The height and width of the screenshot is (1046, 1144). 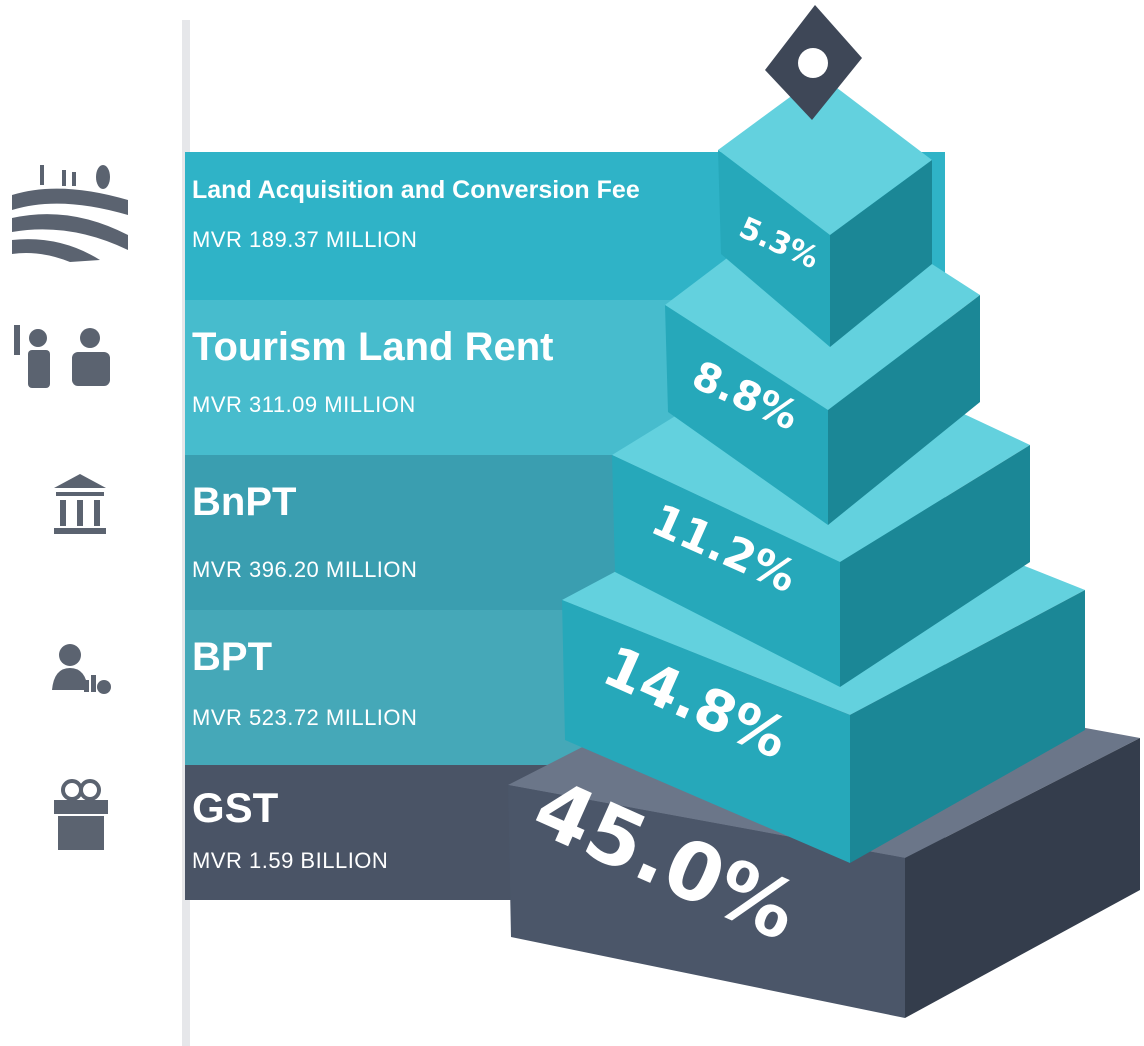 I want to click on tier-block: 5.3%, so click(x=825, y=211).